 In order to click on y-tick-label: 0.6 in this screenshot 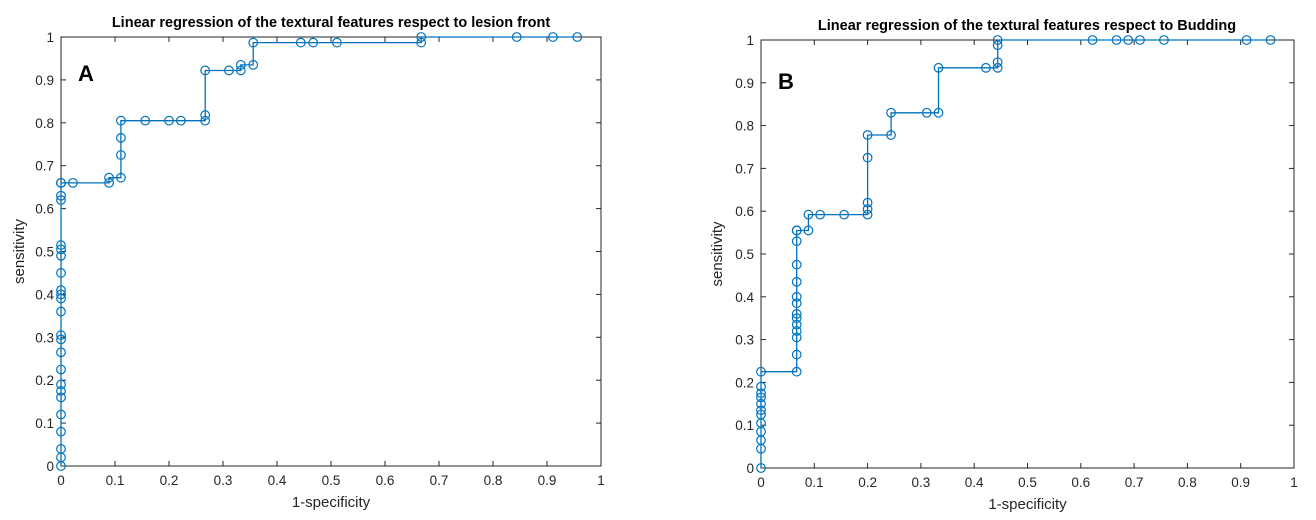, I will do `click(44, 209)`.